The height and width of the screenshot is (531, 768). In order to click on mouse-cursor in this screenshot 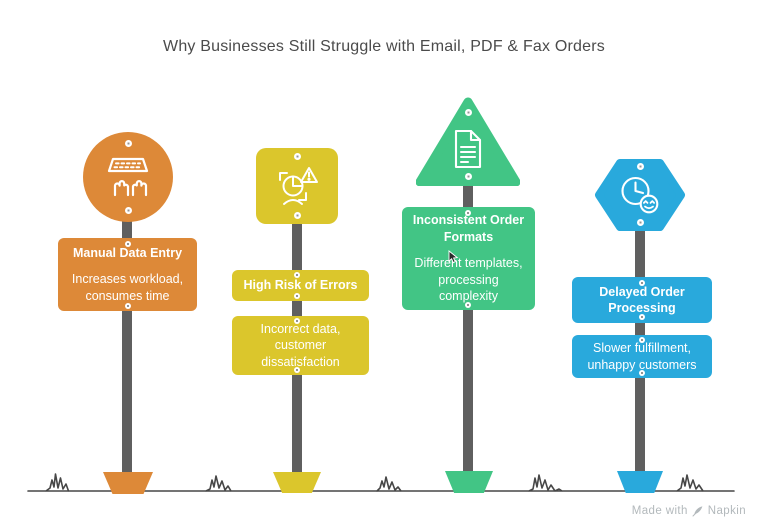, I will do `click(453, 257)`.